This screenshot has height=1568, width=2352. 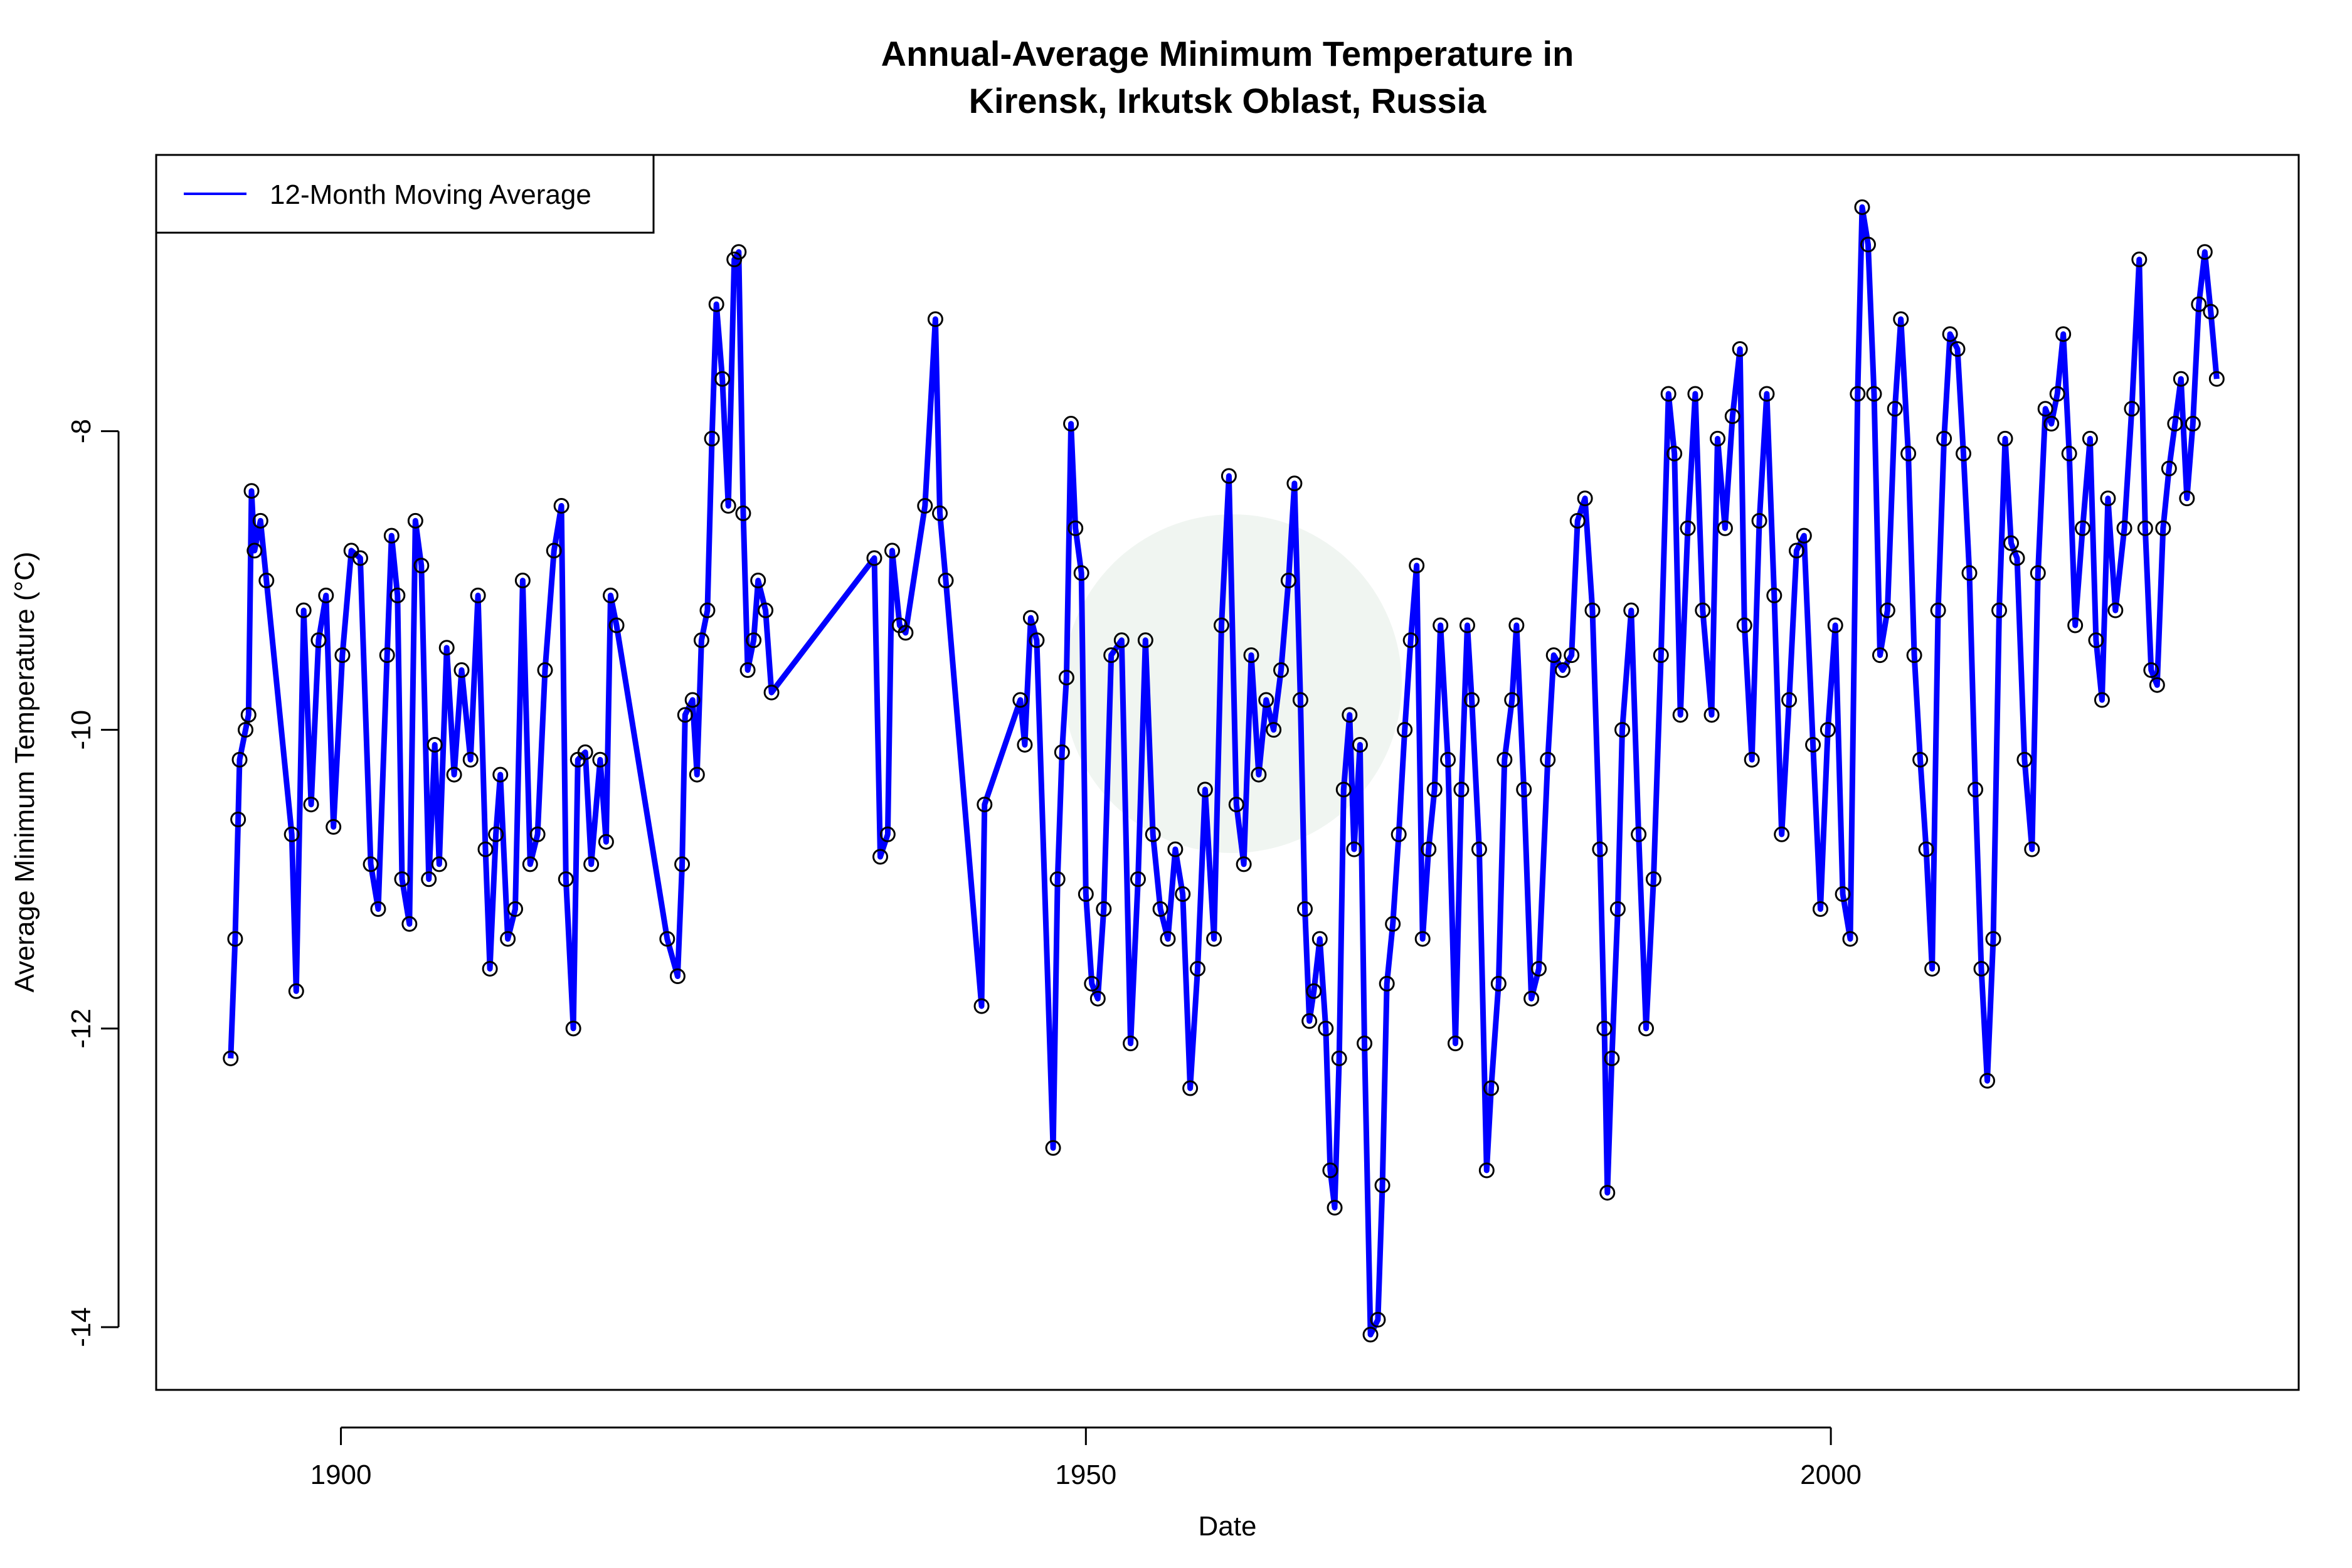 What do you see at coordinates (1085, 1475) in the screenshot?
I see `x-tick-label: 1950` at bounding box center [1085, 1475].